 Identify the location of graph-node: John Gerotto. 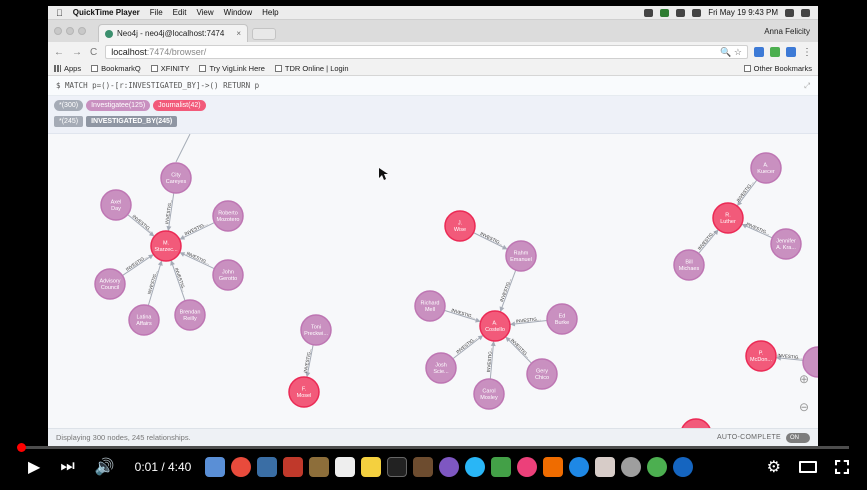
(228, 275).